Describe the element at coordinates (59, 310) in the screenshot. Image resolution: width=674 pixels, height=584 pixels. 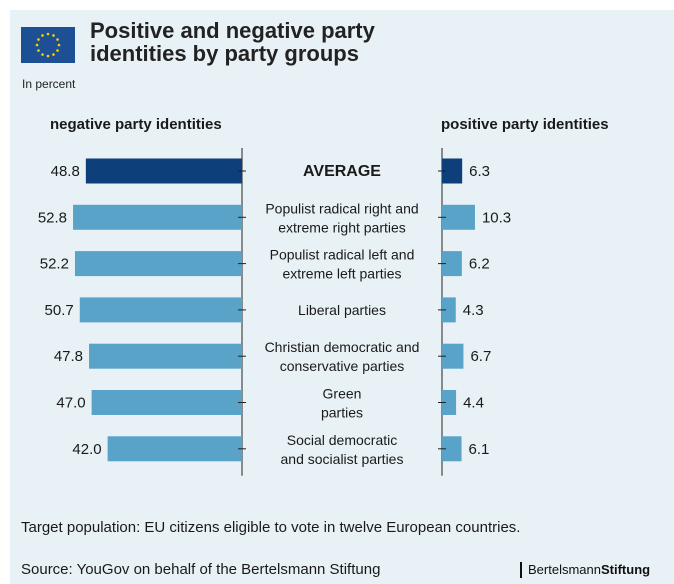
I see `negative-value-label: 50.7` at that location.